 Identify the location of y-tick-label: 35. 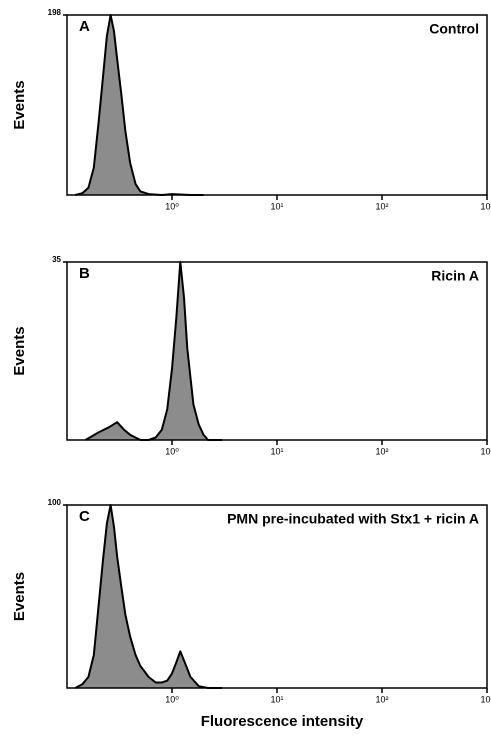
(56, 259).